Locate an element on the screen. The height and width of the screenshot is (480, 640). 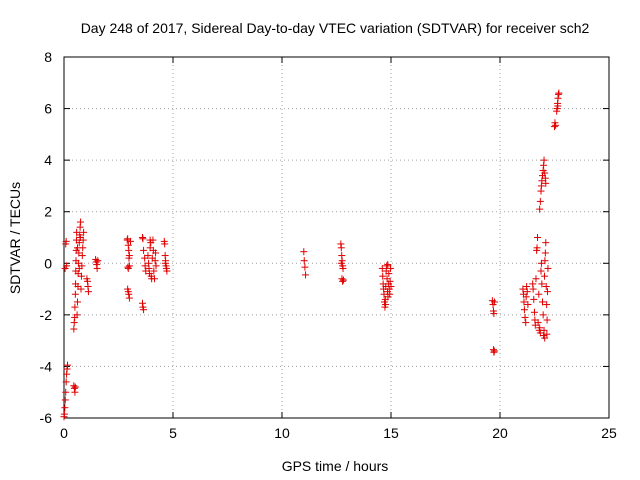
x-tick-label: 15 is located at coordinates (391, 433).